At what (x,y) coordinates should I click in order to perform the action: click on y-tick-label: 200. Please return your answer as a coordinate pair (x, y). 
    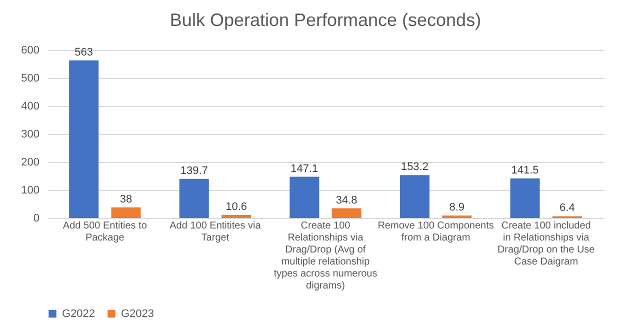
    Looking at the image, I should click on (30, 162).